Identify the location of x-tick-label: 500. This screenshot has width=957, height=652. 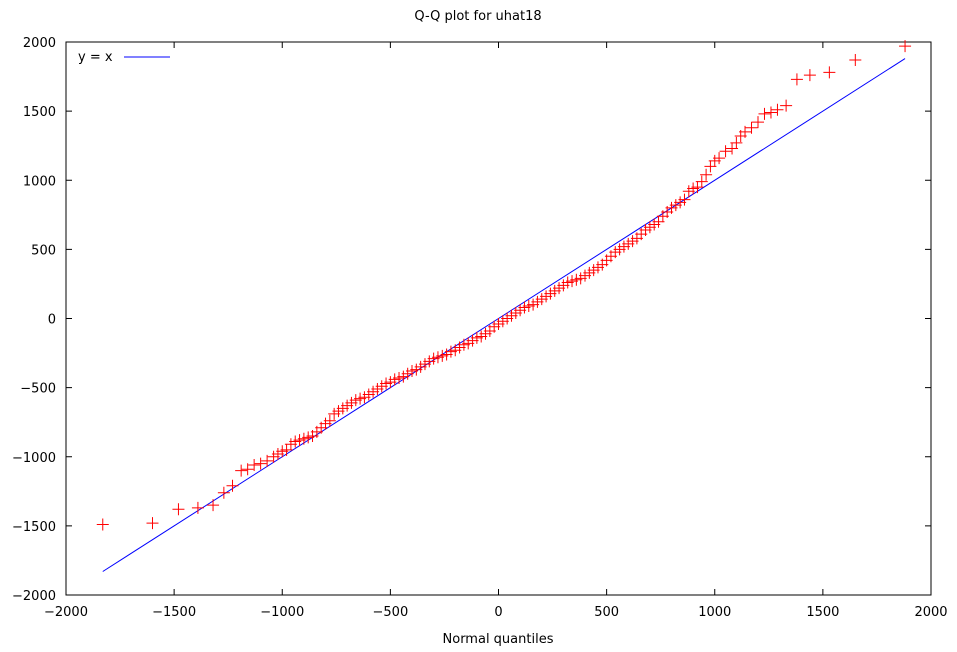
(606, 612).